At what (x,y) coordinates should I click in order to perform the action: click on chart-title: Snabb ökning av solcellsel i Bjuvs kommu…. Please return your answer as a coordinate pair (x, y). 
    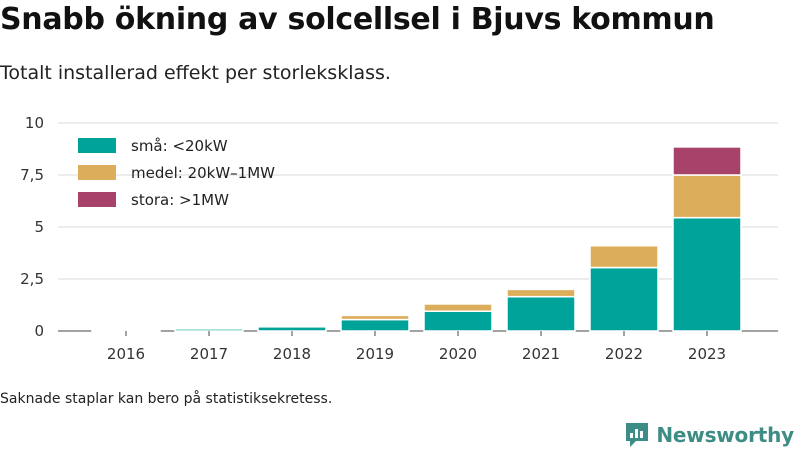
    Looking at the image, I should click on (357, 19).